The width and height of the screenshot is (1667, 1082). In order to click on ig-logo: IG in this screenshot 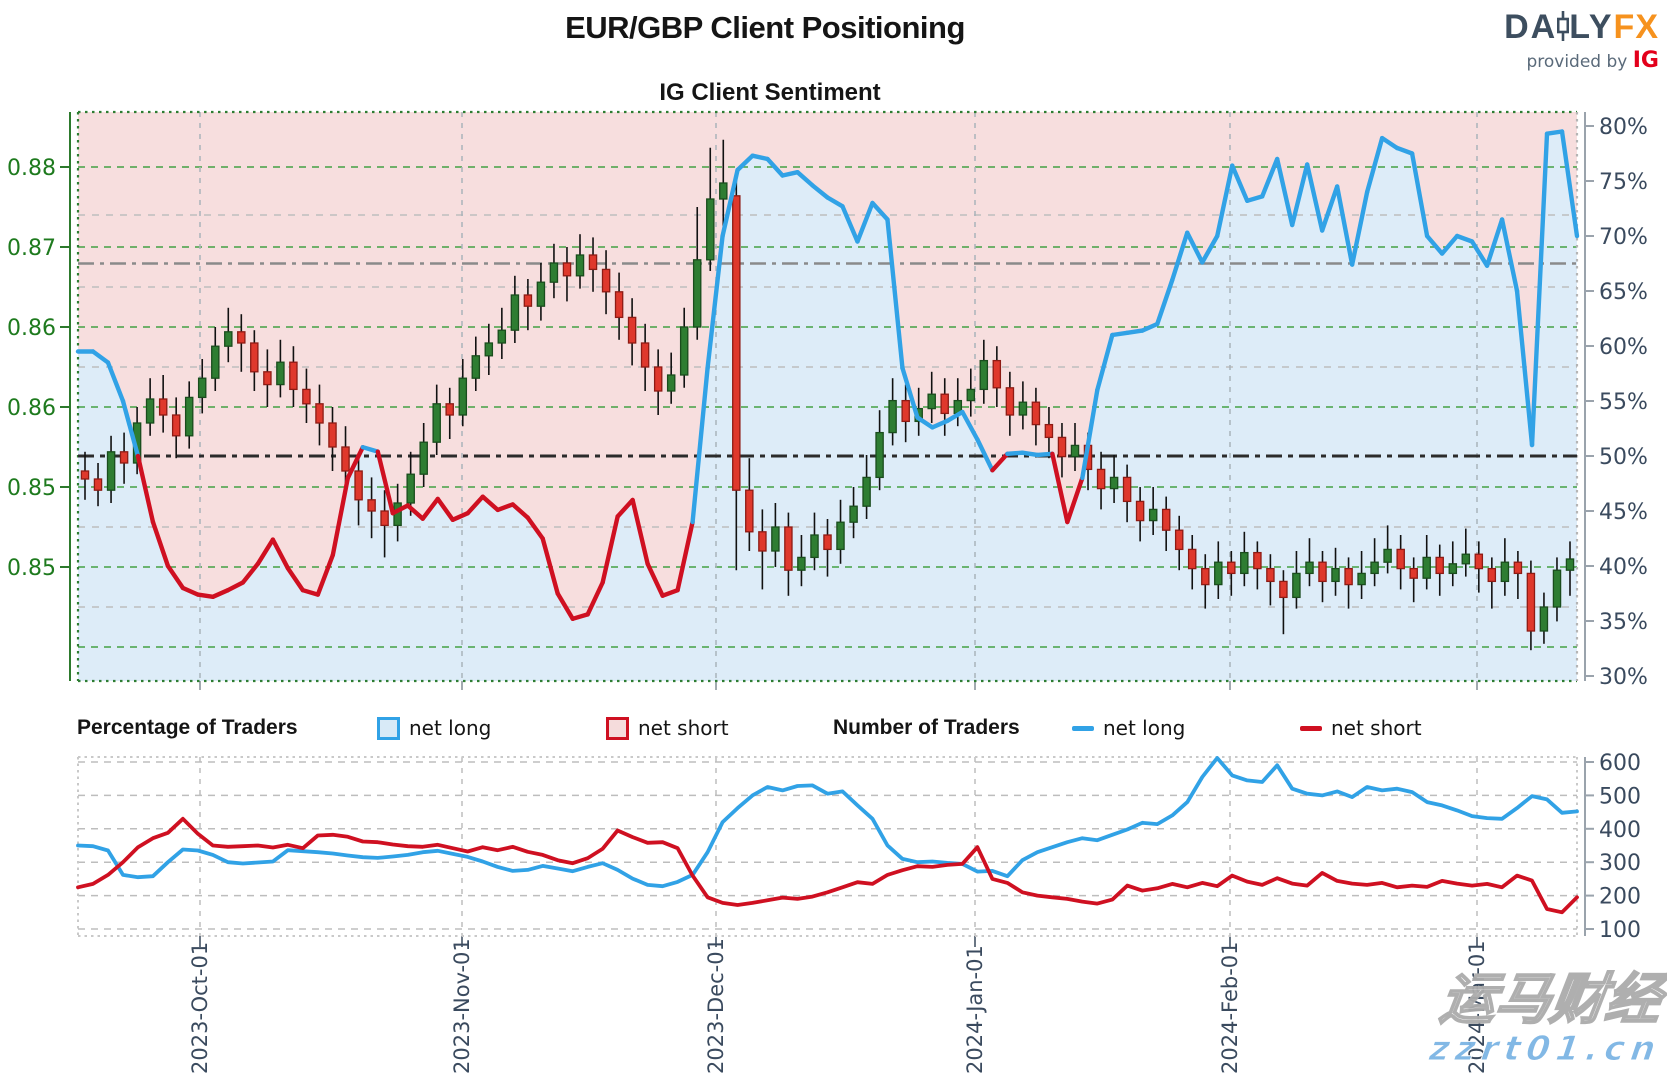, I will do `click(1645, 60)`.